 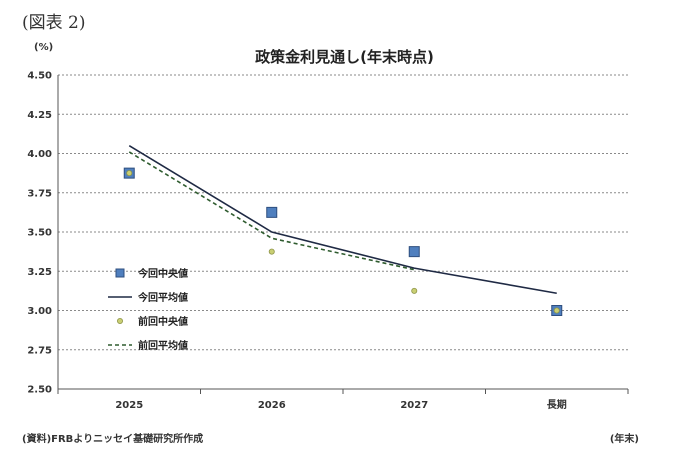 What do you see at coordinates (39, 76) in the screenshot?
I see `y-tick-label: 4.50` at bounding box center [39, 76].